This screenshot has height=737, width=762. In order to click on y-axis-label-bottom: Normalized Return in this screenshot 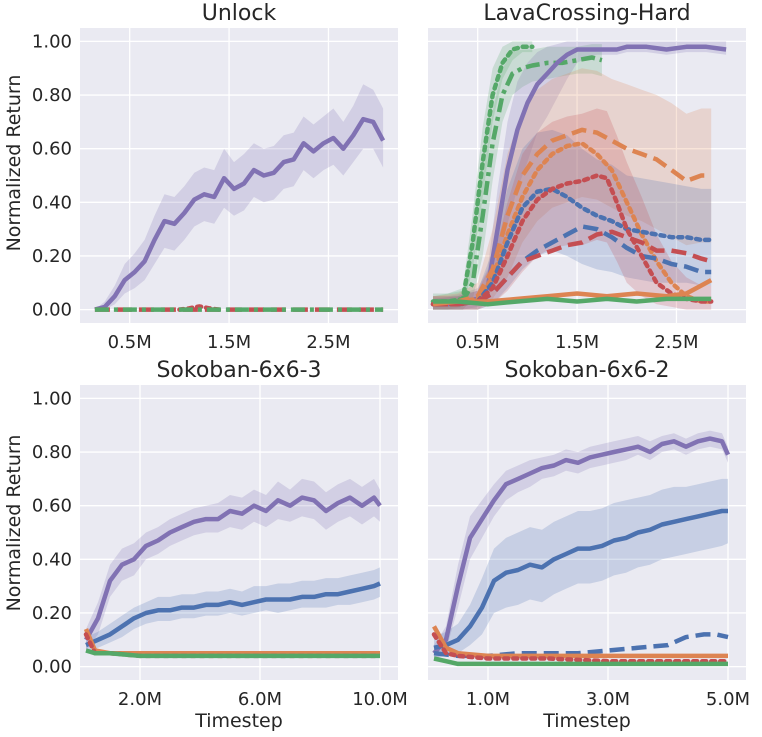, I will do `click(14, 523)`.